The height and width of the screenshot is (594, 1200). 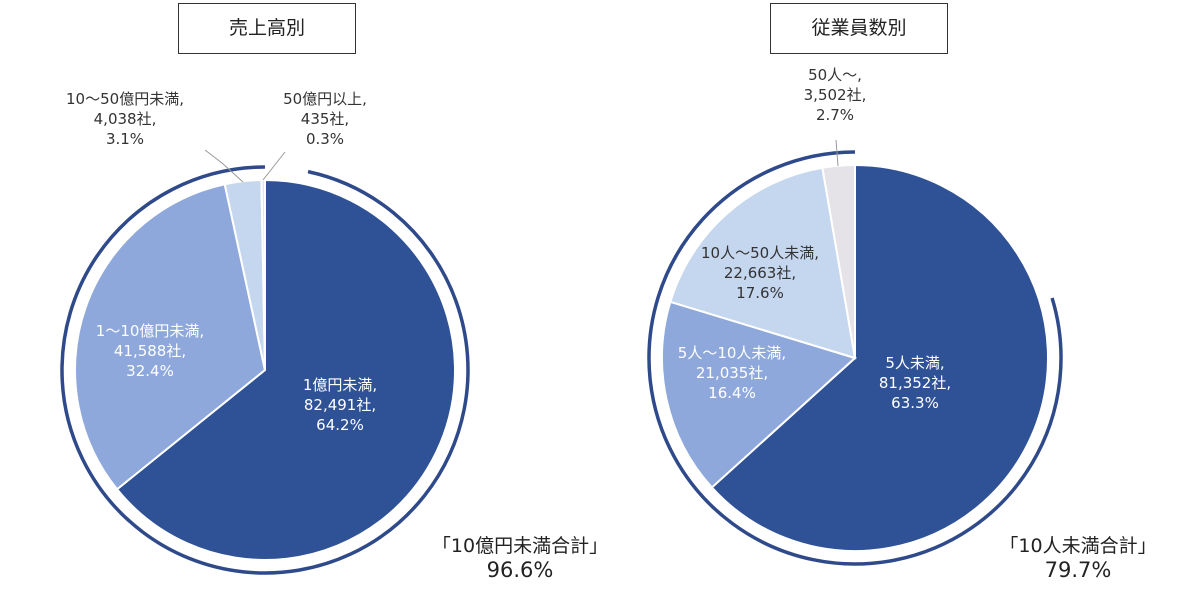 I want to click on slice-label-1-1-line: 82,491社,, so click(x=340, y=405).